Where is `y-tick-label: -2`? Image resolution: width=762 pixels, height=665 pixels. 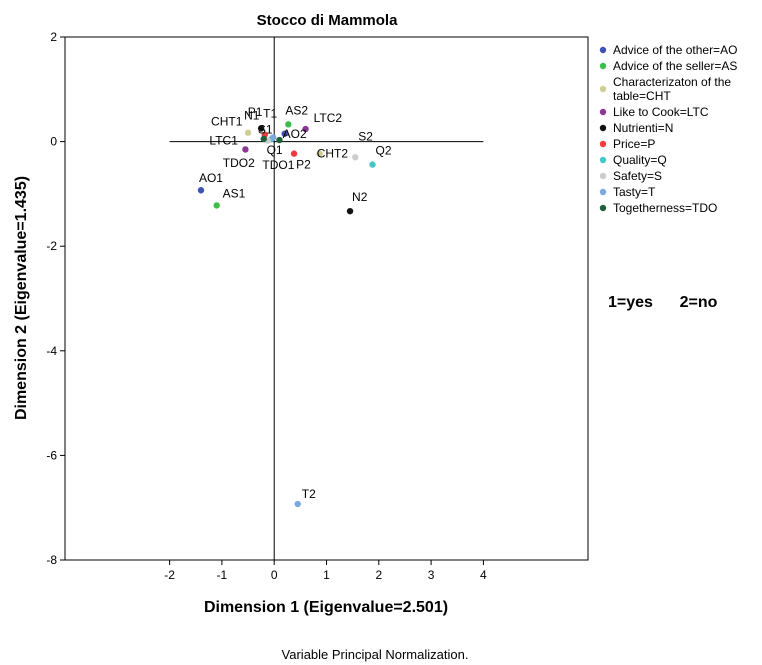 y-tick-label: -2 is located at coordinates (51, 246).